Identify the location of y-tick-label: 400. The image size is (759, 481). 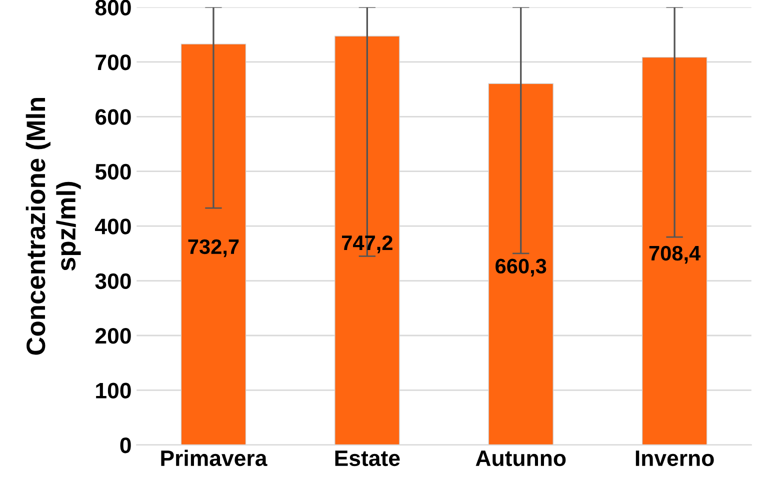
(113, 226).